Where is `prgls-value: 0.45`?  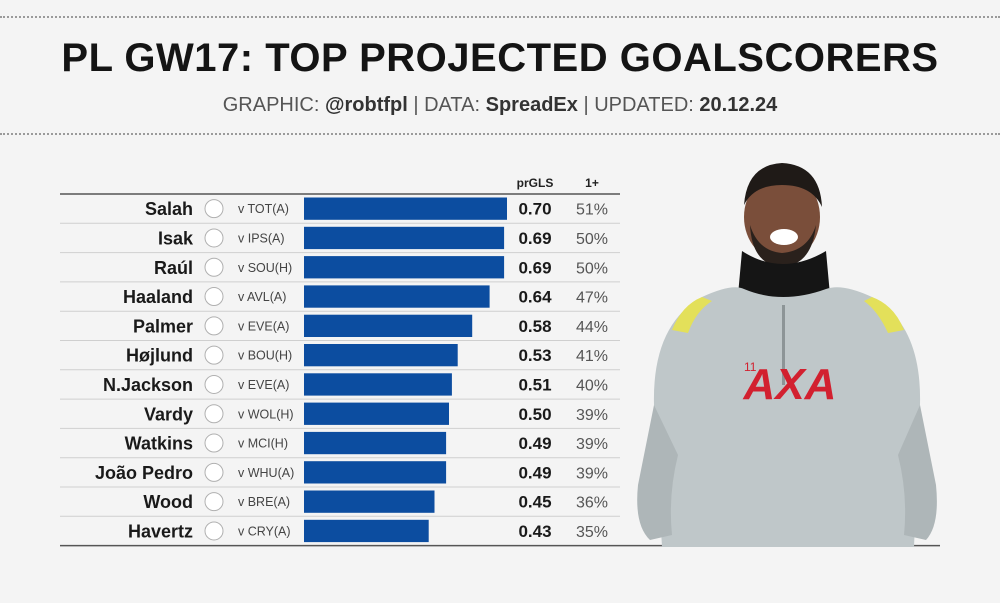
prgls-value: 0.45 is located at coordinates (534, 502).